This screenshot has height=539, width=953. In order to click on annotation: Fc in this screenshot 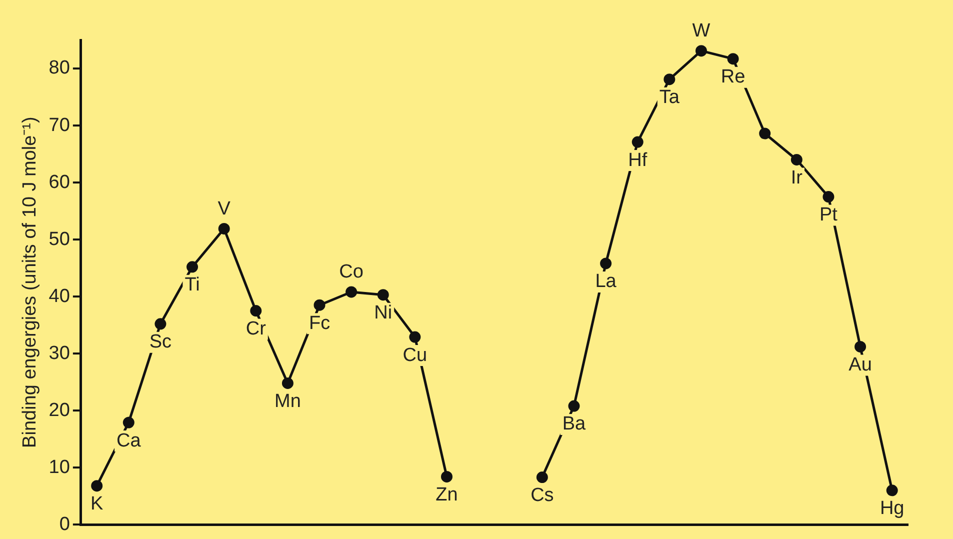, I will do `click(319, 323)`.